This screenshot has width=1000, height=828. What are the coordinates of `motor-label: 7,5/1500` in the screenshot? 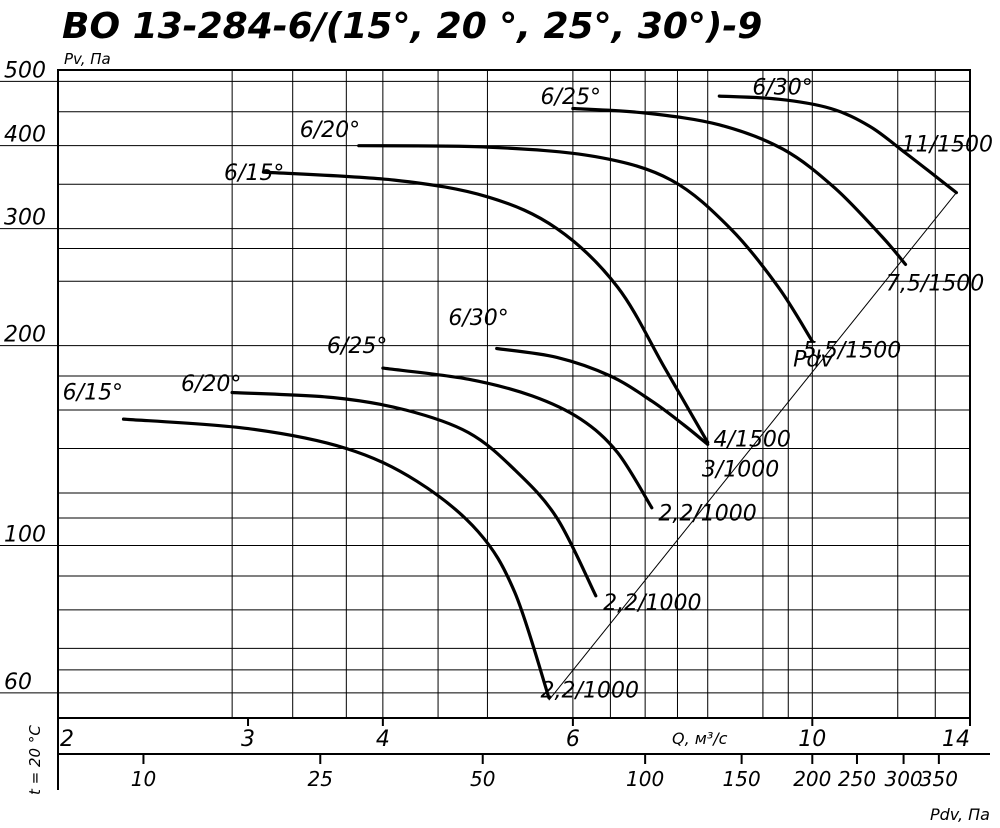 It's located at (935, 284).